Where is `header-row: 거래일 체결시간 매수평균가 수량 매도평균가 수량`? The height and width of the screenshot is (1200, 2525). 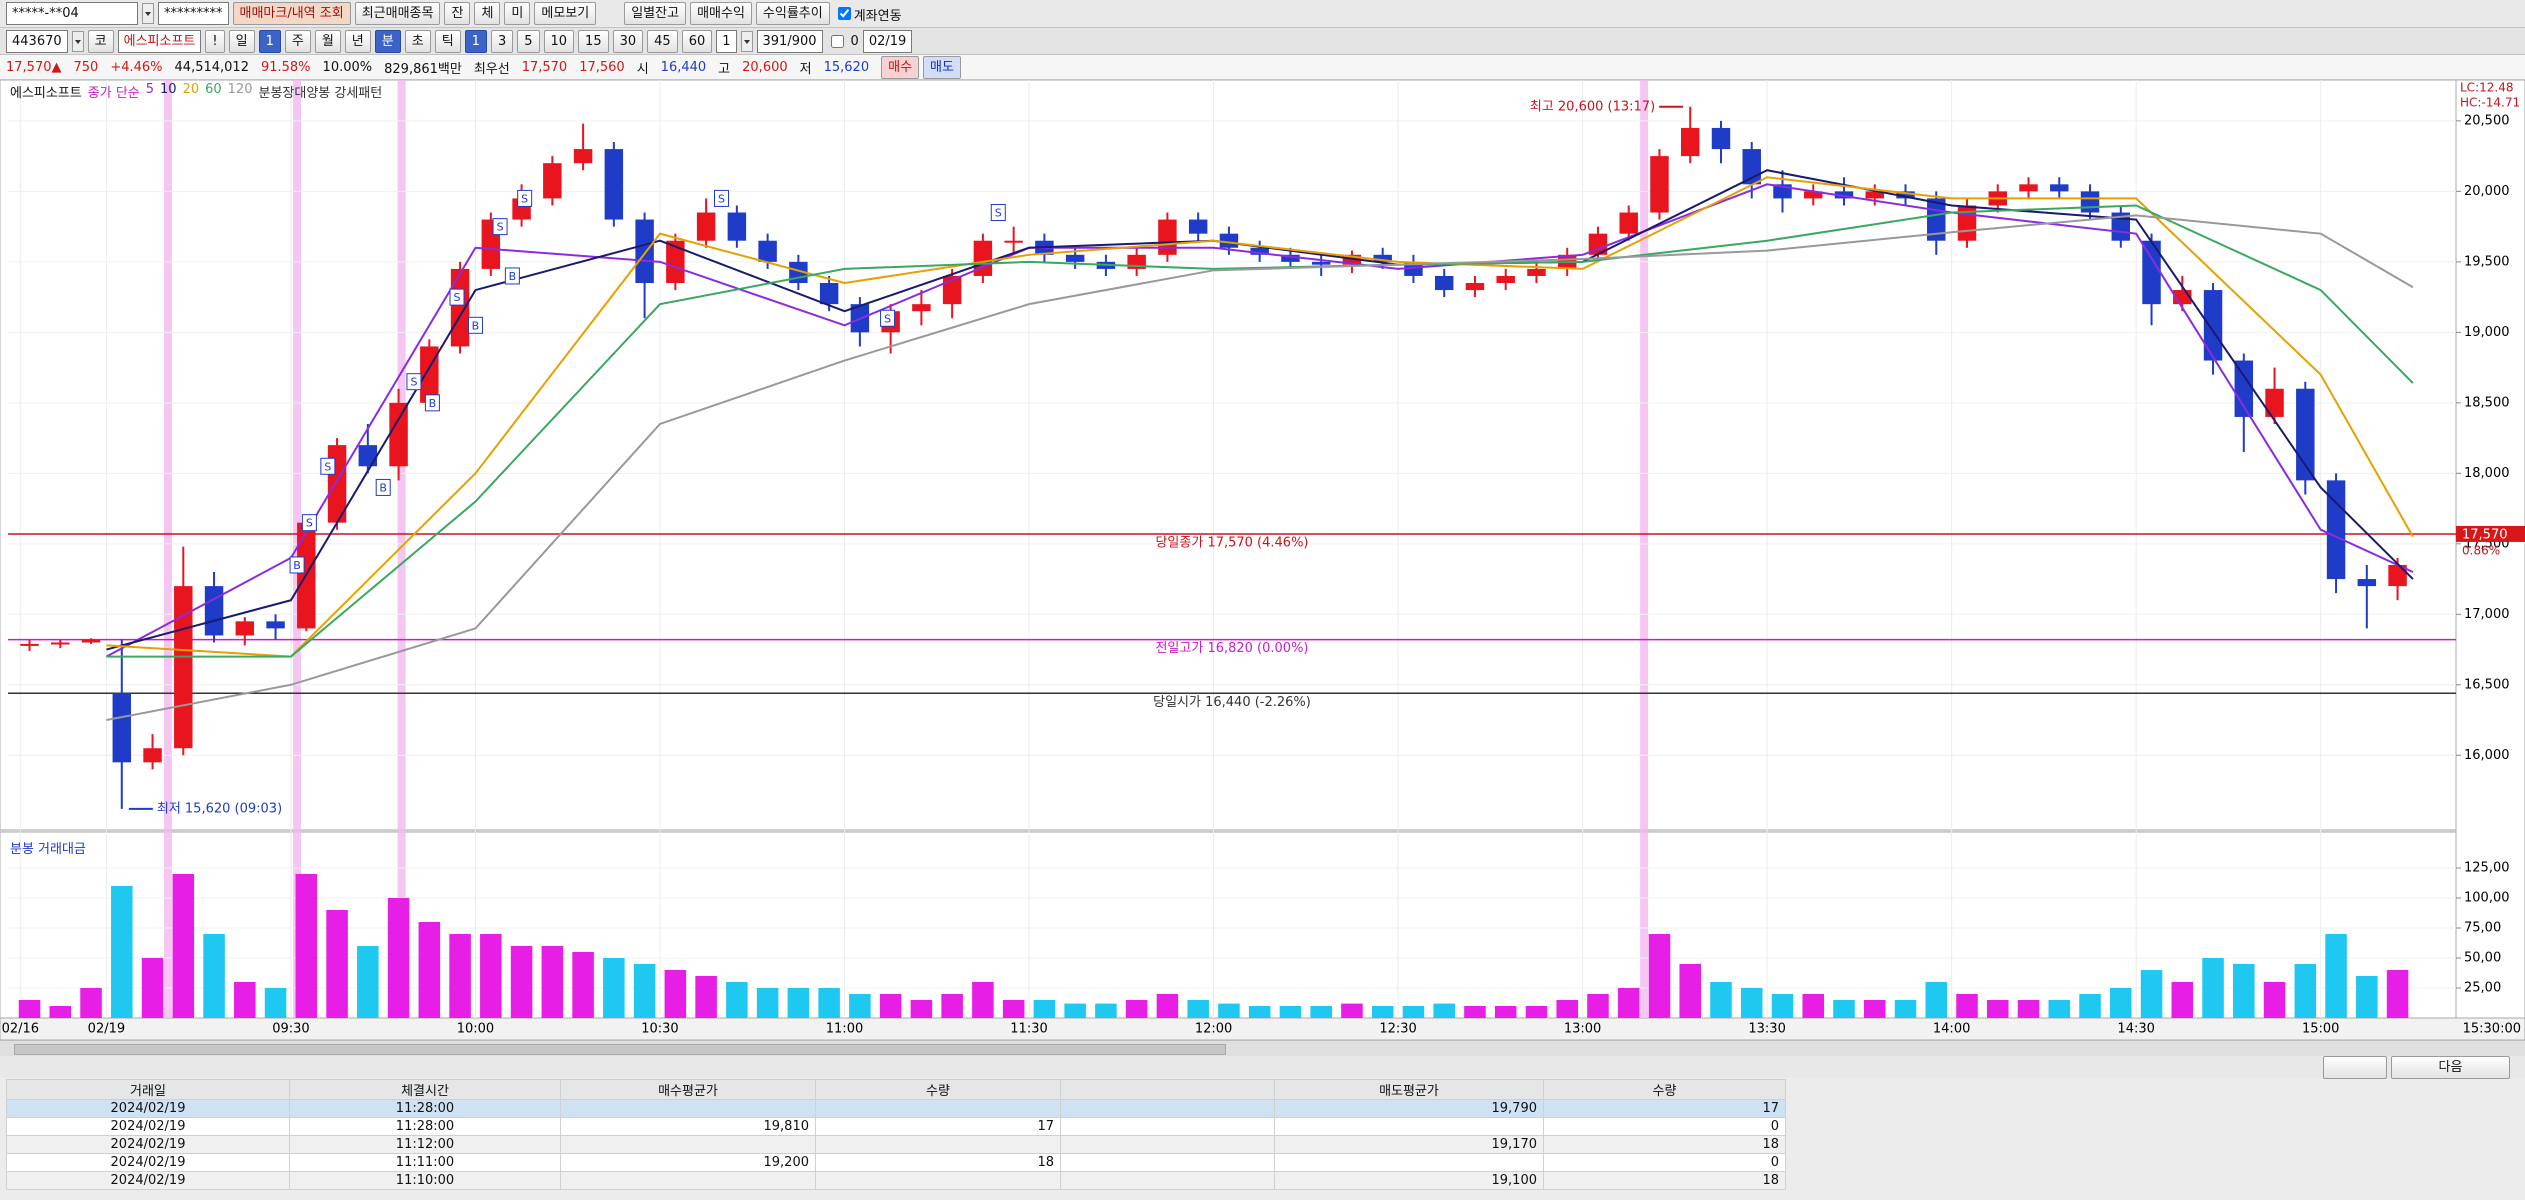 header-row: 거래일 체결시간 매수평균가 수량 매도평균가 수량 is located at coordinates (896, 1089).